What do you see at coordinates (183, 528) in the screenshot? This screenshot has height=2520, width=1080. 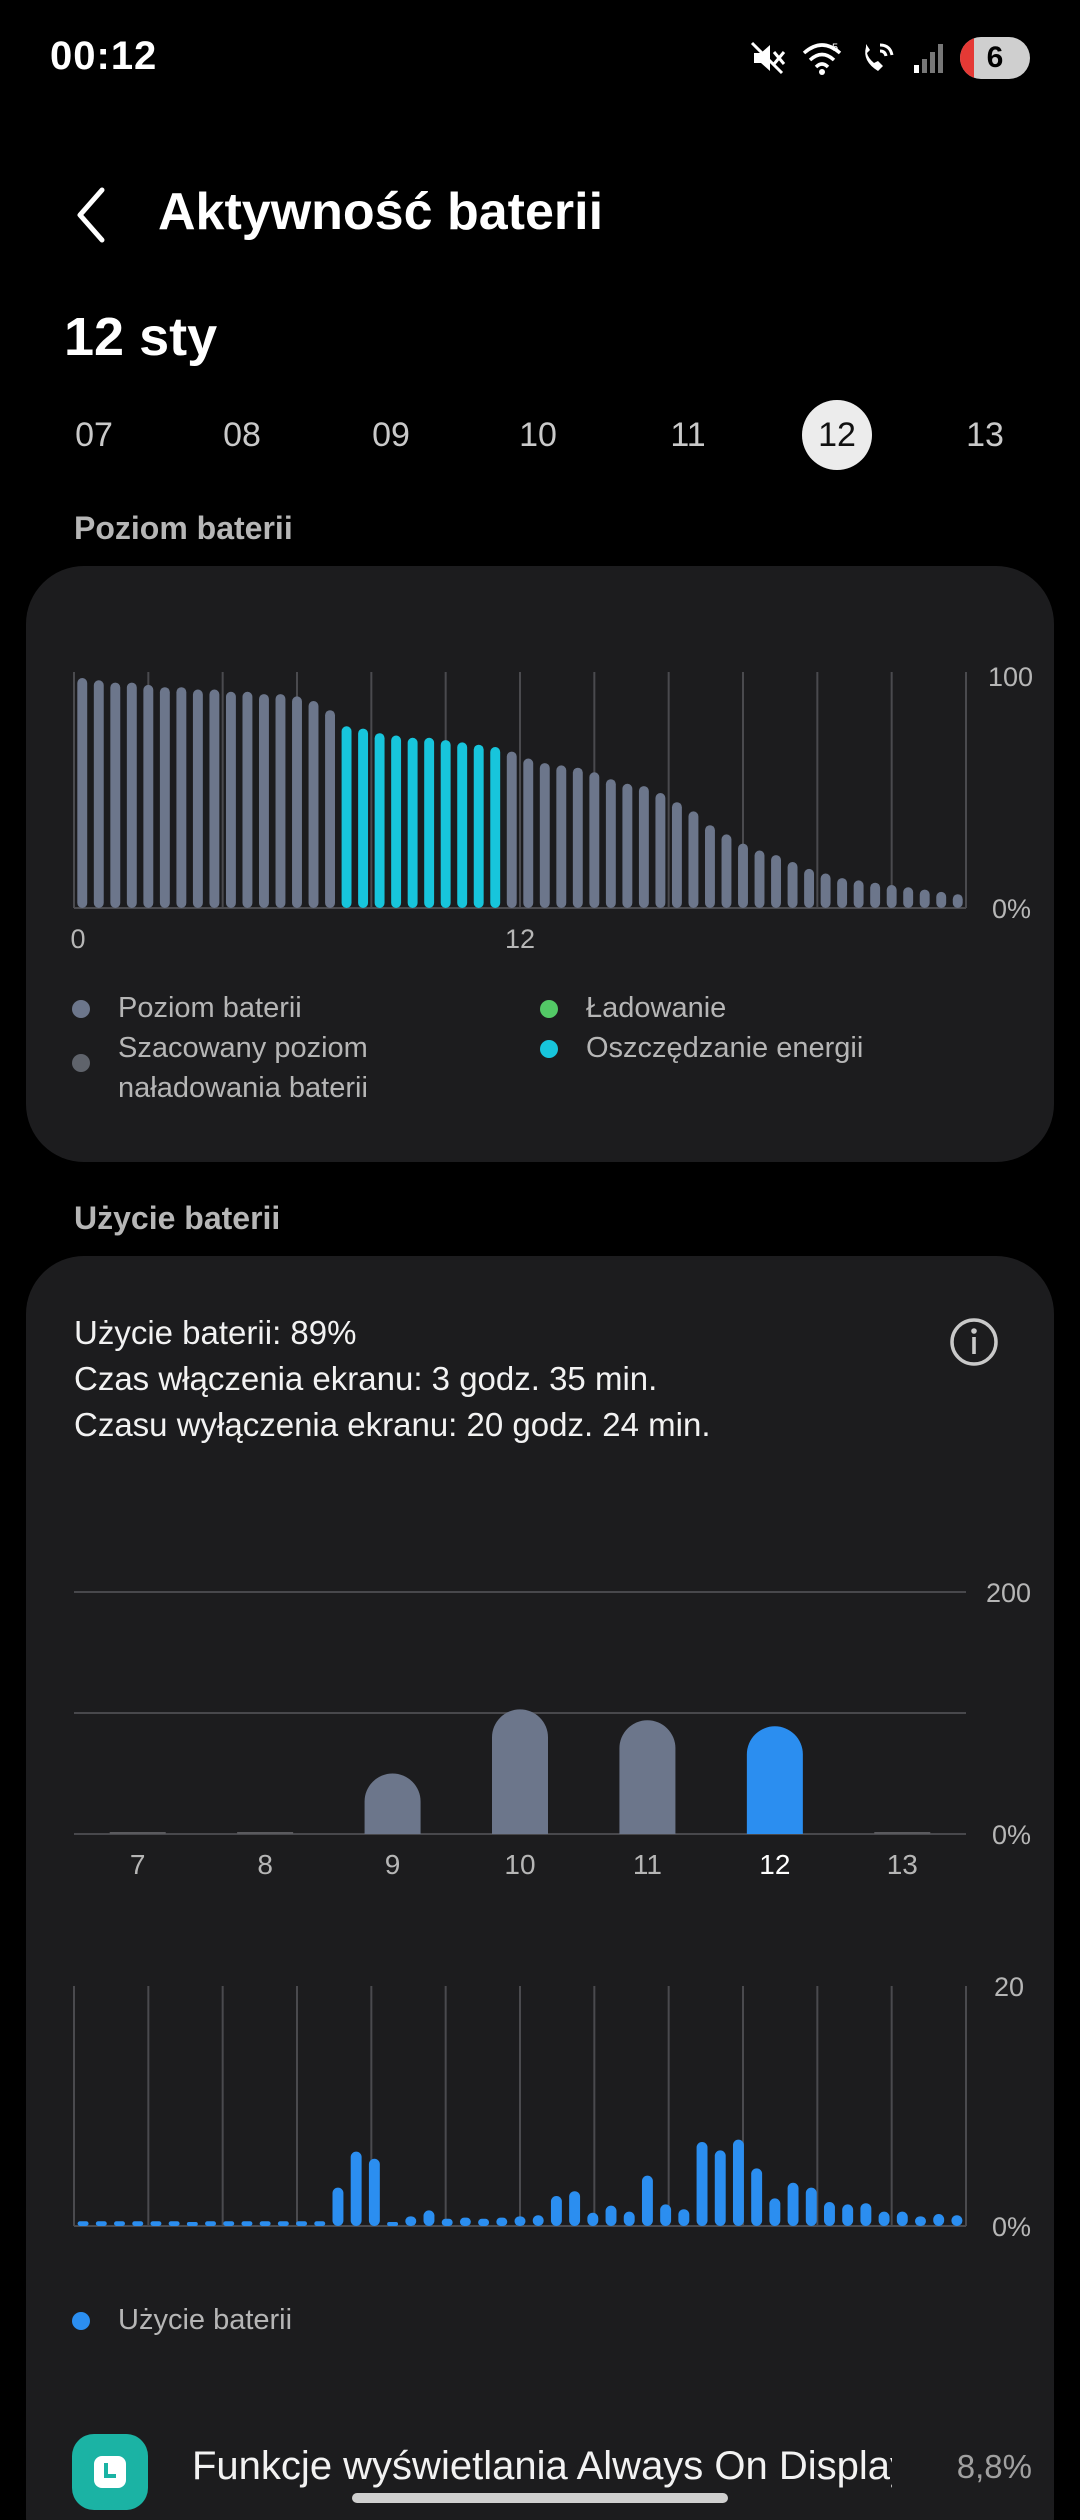 I see `battery-level-section-label: Poziom baterii` at bounding box center [183, 528].